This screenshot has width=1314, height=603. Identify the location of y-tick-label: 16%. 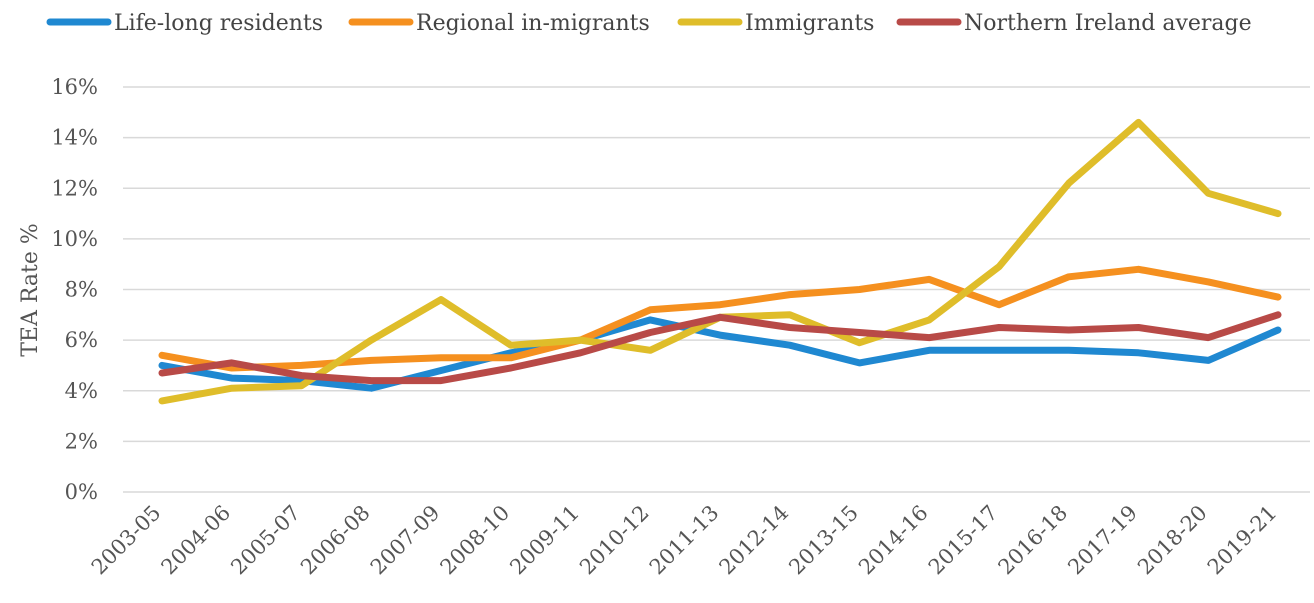
(74, 87).